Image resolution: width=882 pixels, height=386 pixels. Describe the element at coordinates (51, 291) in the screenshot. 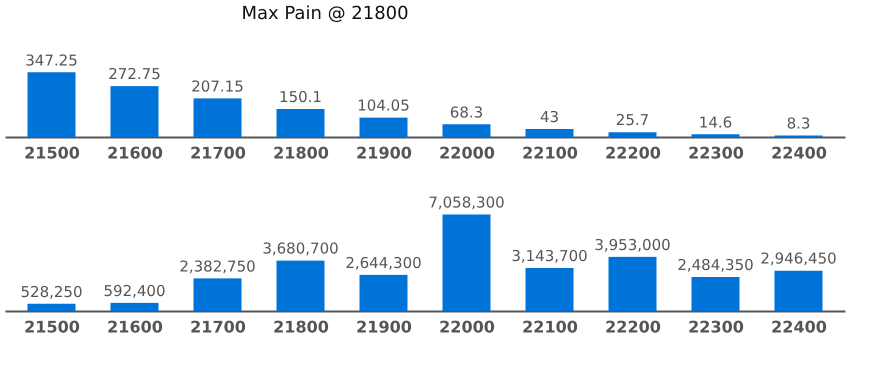

I see `data-label: 528,250` at that location.